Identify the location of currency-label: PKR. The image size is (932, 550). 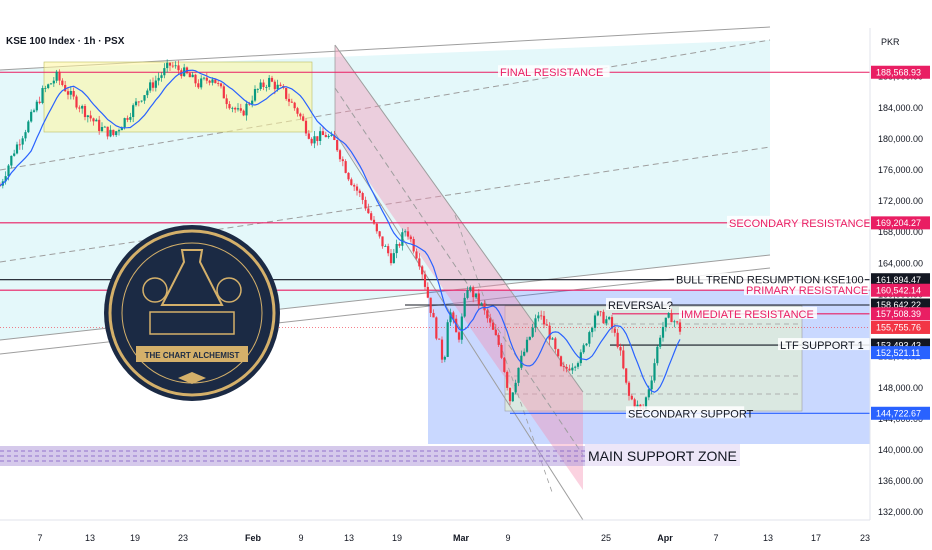
(890, 42).